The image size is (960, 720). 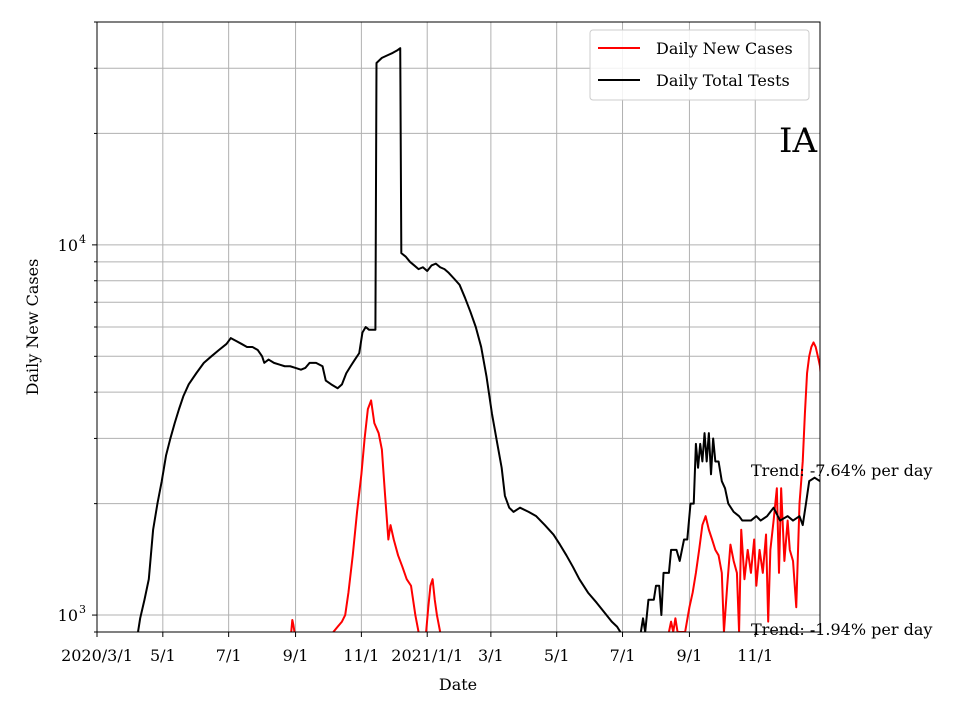 What do you see at coordinates (427, 655) in the screenshot?
I see `x-tick-label: 2021/1/1` at bounding box center [427, 655].